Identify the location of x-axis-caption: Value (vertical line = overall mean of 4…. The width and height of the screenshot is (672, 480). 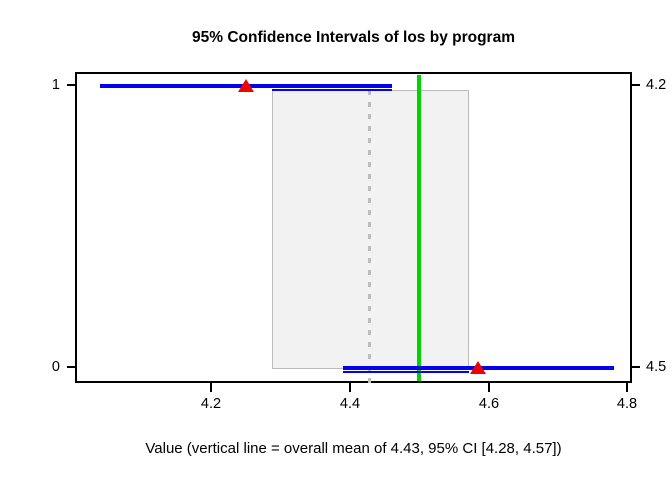
(353, 448).